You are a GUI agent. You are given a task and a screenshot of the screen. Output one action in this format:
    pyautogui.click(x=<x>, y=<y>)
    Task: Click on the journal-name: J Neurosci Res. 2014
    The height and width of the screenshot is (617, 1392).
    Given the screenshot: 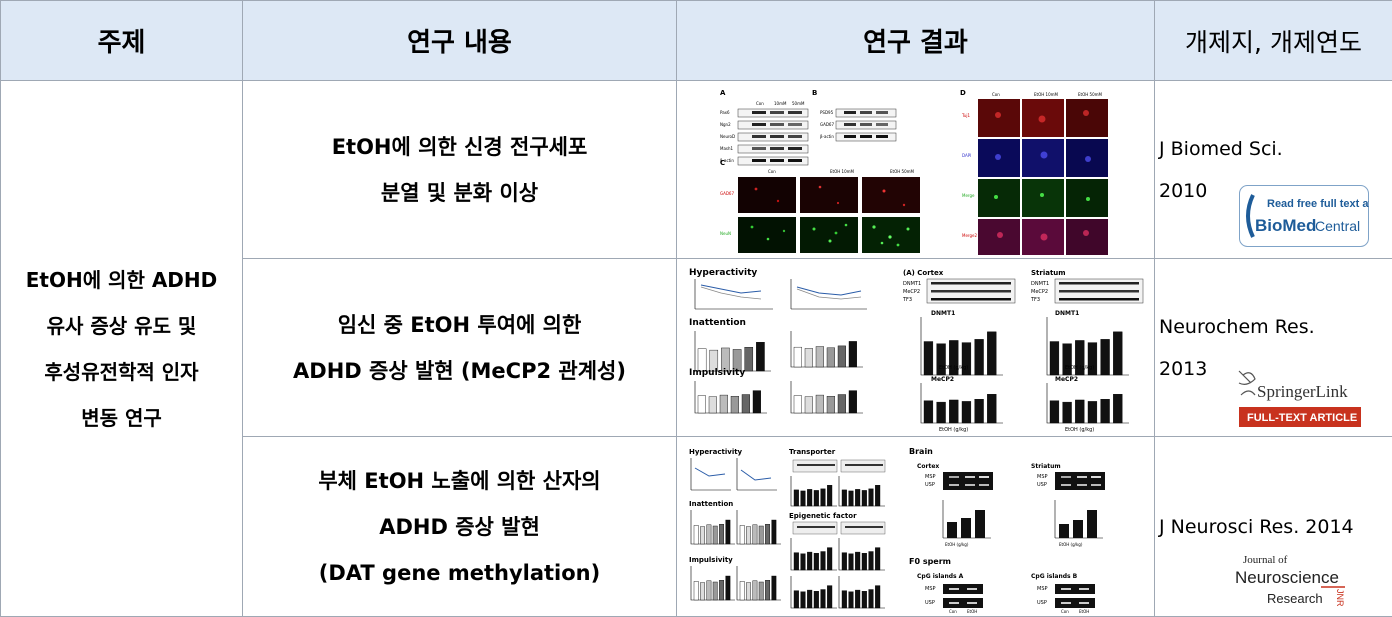 What is the action you would take?
    pyautogui.click(x=1275, y=527)
    